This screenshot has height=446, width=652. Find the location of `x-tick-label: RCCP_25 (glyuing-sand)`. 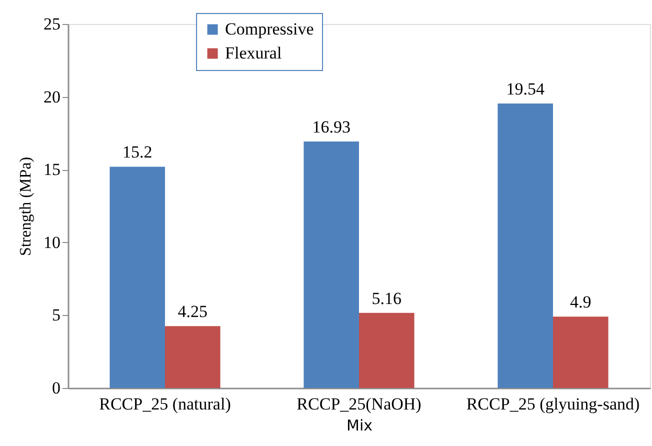

x-tick-label: RCCP_25 (glyuing-sand) is located at coordinates (553, 404).